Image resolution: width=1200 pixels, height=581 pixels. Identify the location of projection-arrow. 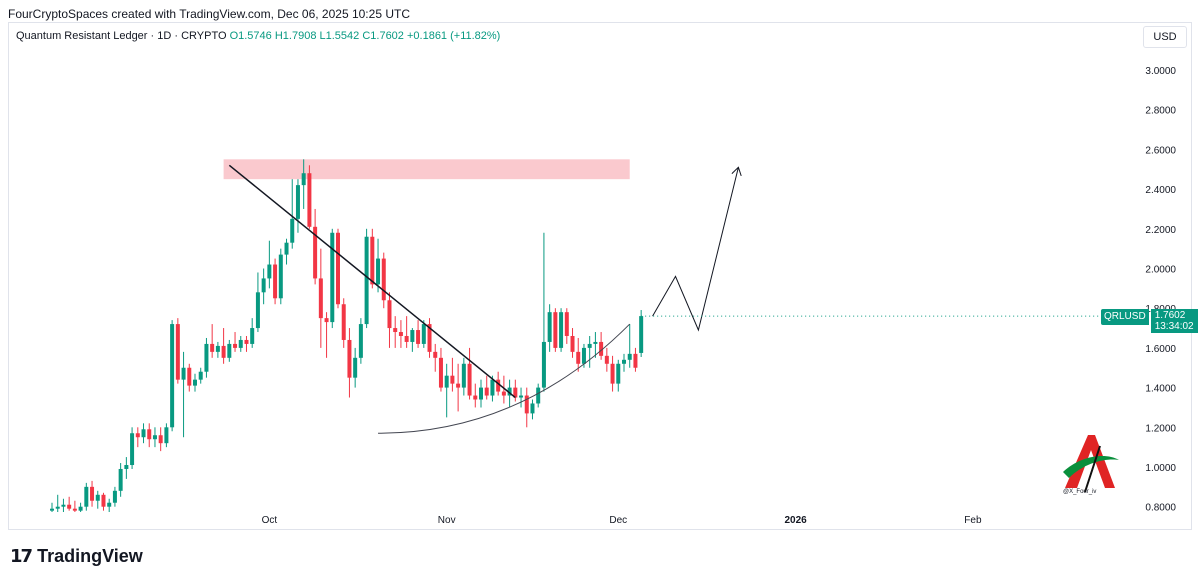
(695, 249).